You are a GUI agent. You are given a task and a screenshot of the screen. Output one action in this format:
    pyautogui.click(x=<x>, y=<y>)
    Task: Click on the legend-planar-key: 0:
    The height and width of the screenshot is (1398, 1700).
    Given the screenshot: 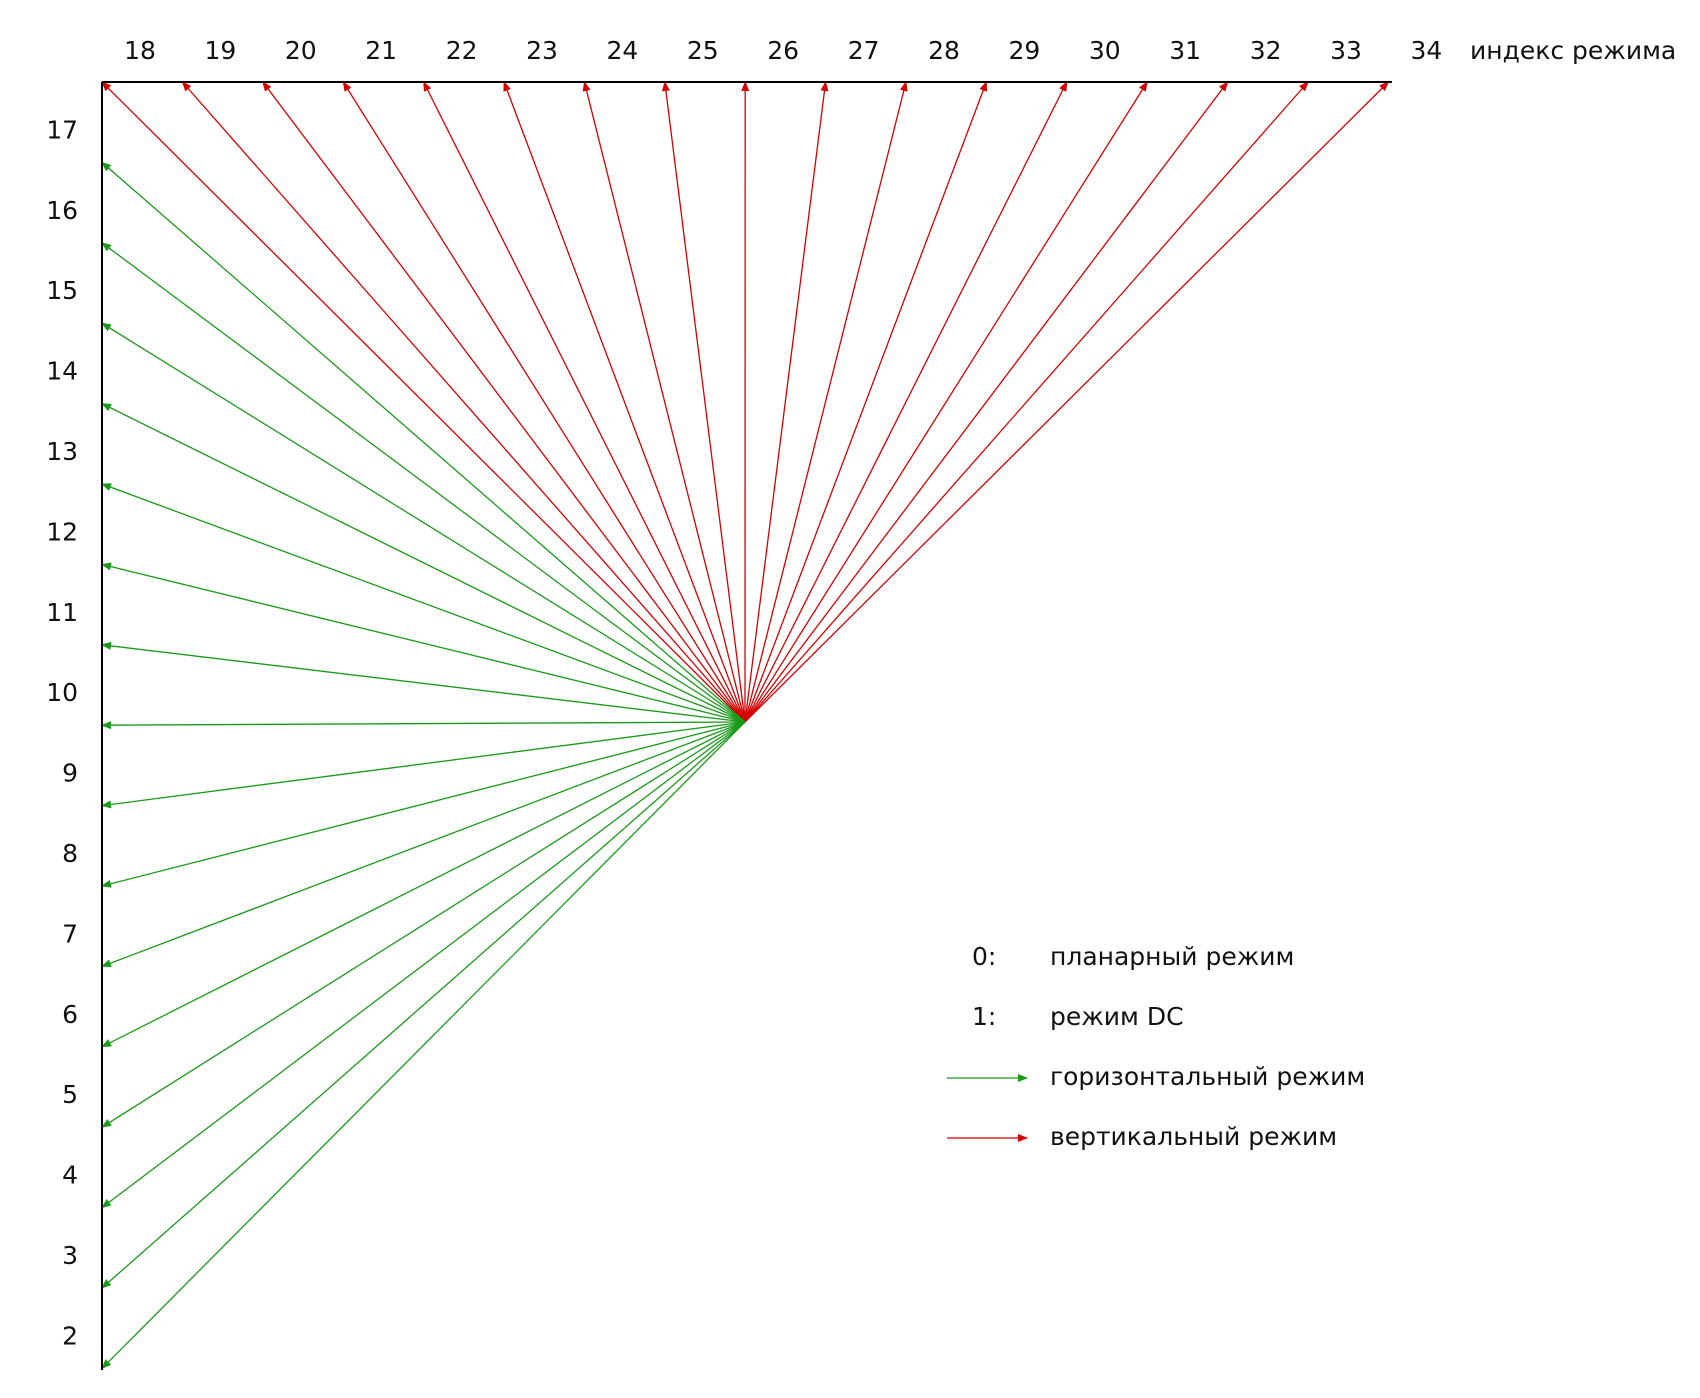 What is the action you would take?
    pyautogui.click(x=984, y=956)
    